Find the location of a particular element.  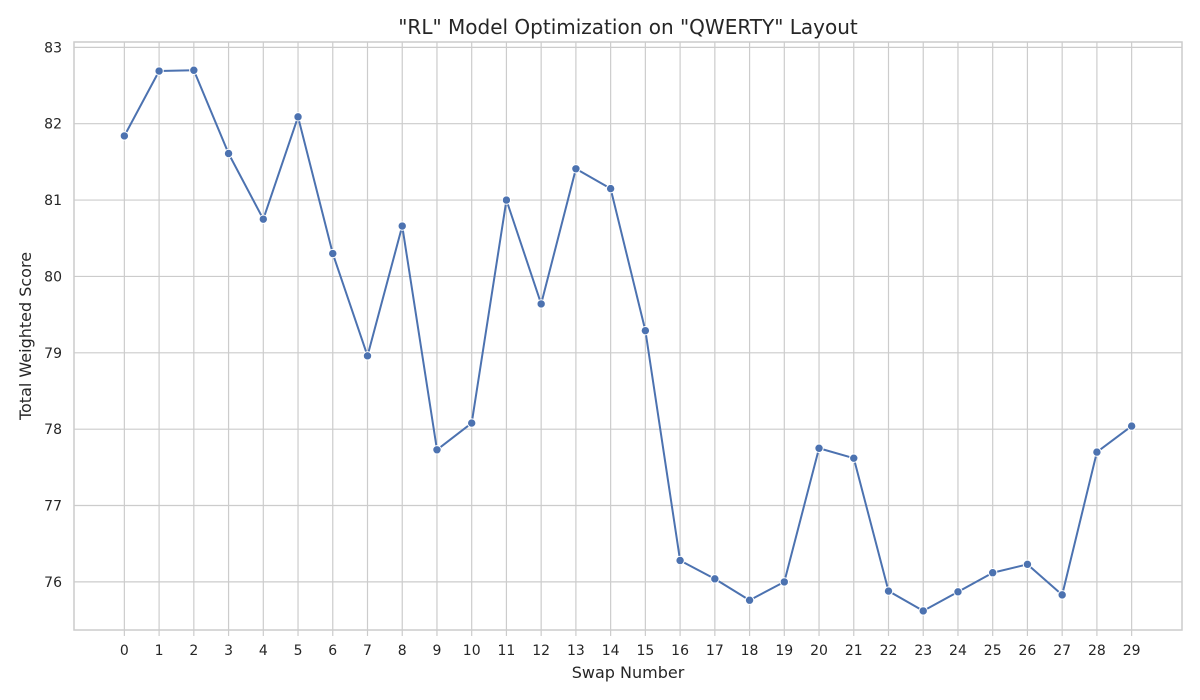

x-tick-label: 17 is located at coordinates (715, 651).